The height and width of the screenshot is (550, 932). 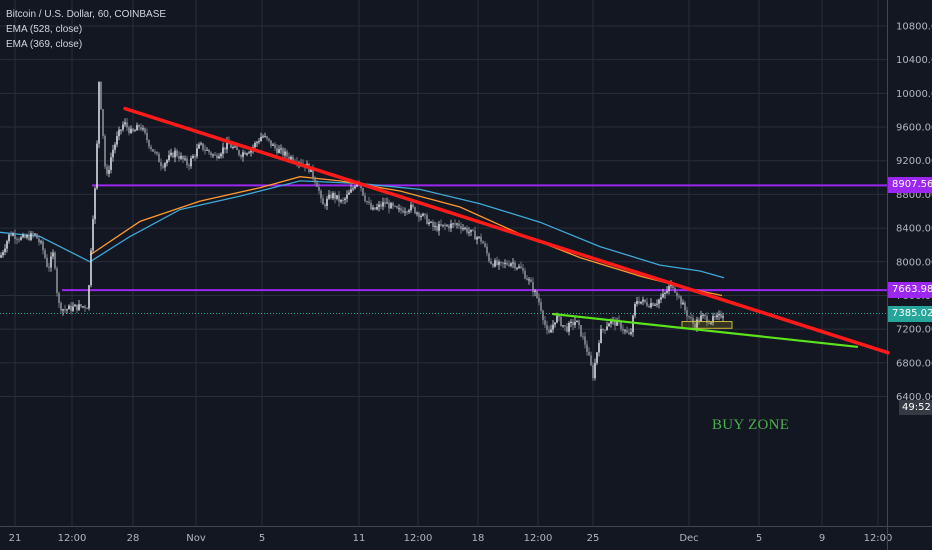 I want to click on ema-528-label: EMA (528, close), so click(x=44, y=29).